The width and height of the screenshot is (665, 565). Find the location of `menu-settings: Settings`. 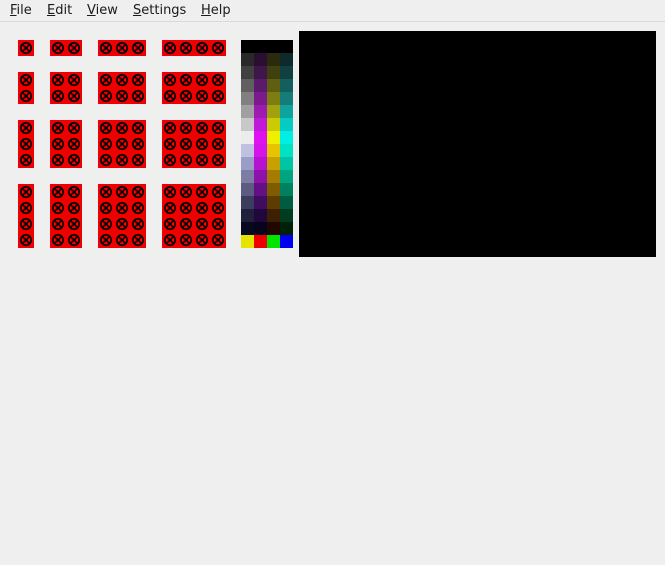

menu-settings: Settings is located at coordinates (159, 10).